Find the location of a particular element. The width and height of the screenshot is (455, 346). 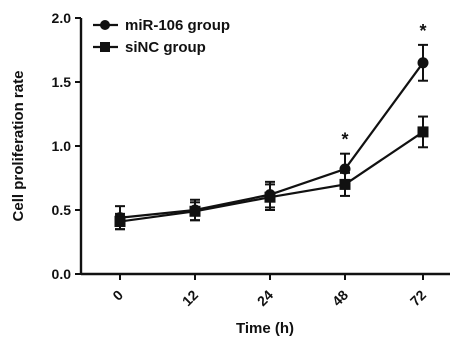

legend-marker-circle is located at coordinates (105, 25).